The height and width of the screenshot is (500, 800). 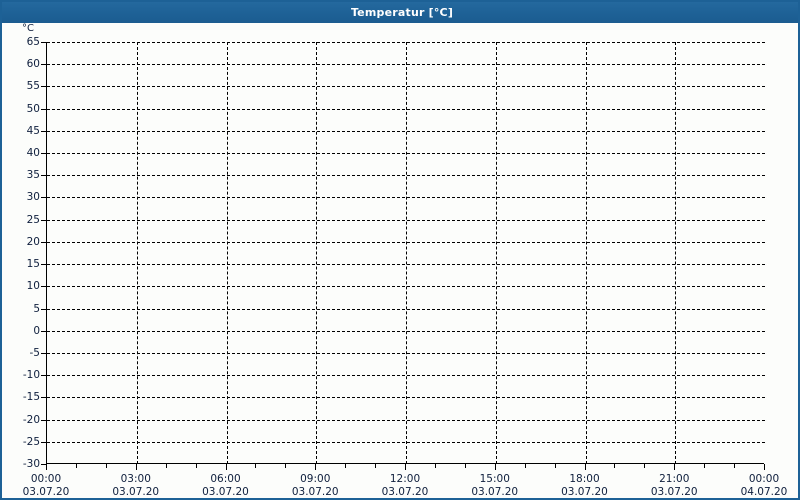 I want to click on y-axis-tick-label: 5, so click(x=36, y=308).